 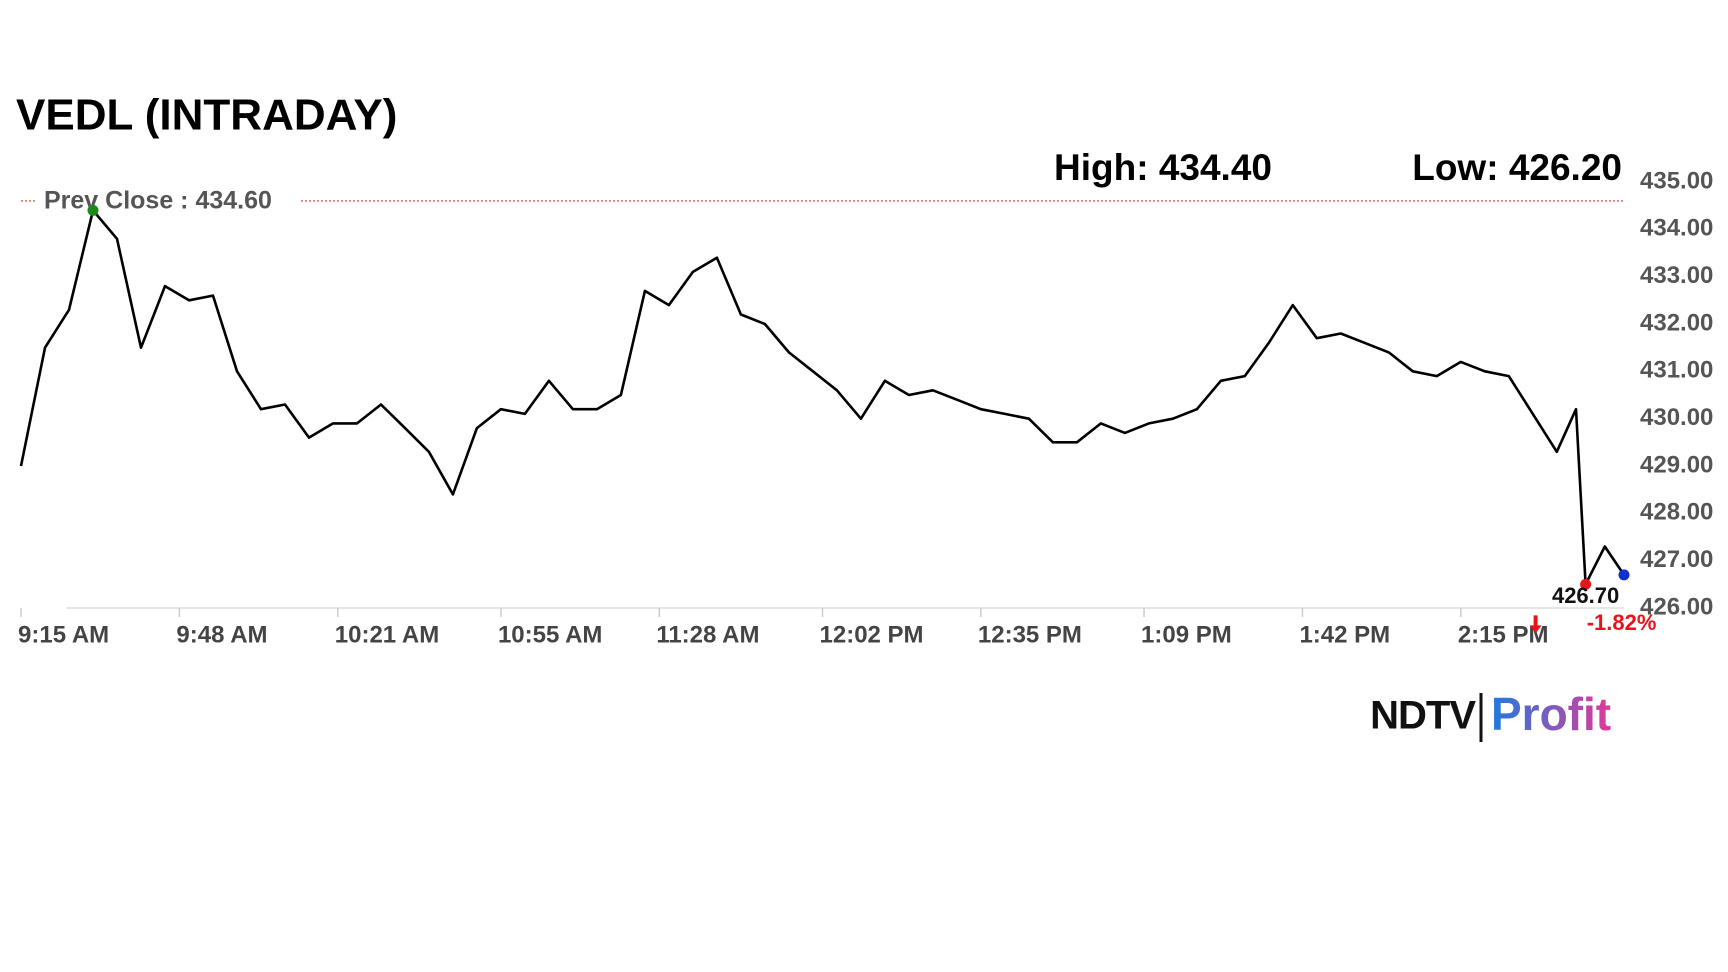 What do you see at coordinates (1676, 417) in the screenshot?
I see `y-tick-label: 430.00` at bounding box center [1676, 417].